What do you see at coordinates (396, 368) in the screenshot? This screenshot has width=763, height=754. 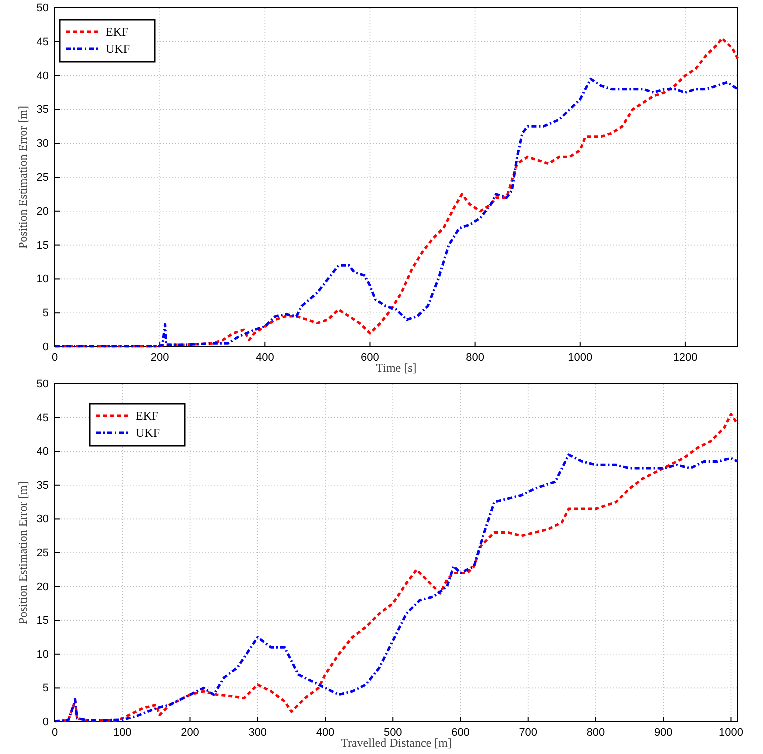 I see `x-axis-title: Time [s]` at bounding box center [396, 368].